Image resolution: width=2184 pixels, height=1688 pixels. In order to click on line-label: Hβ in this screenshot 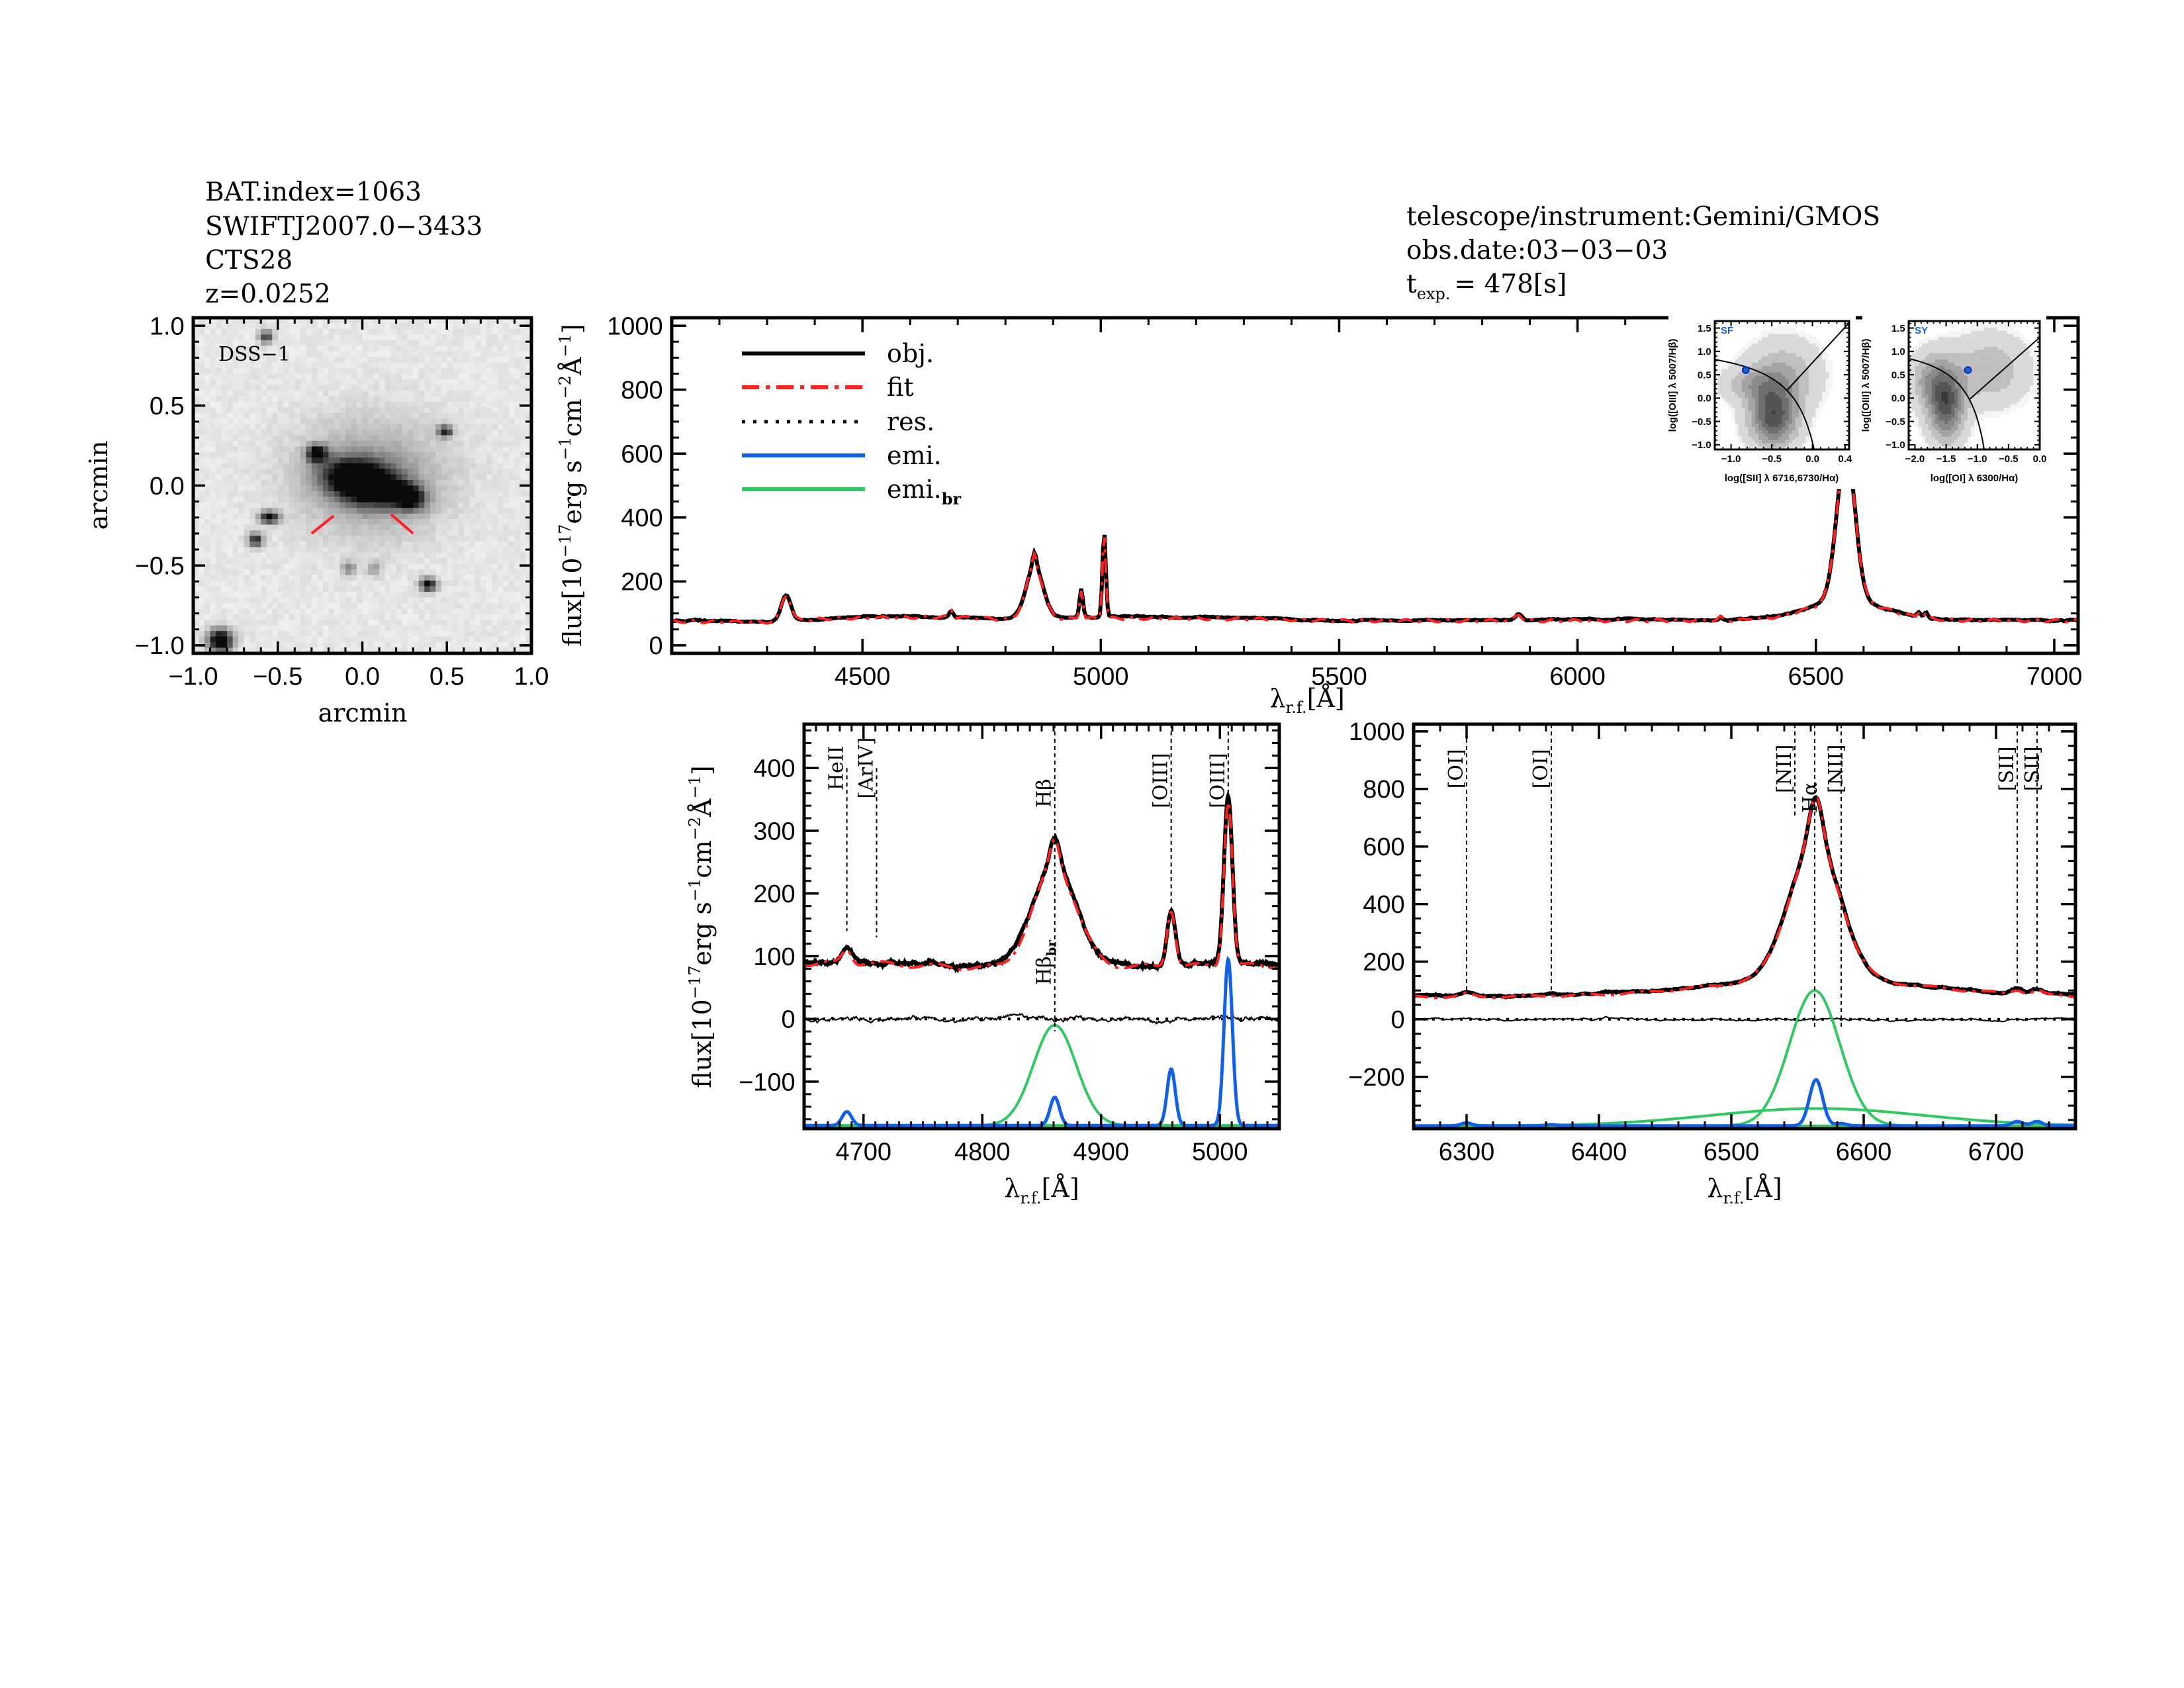, I will do `click(1044, 793)`.